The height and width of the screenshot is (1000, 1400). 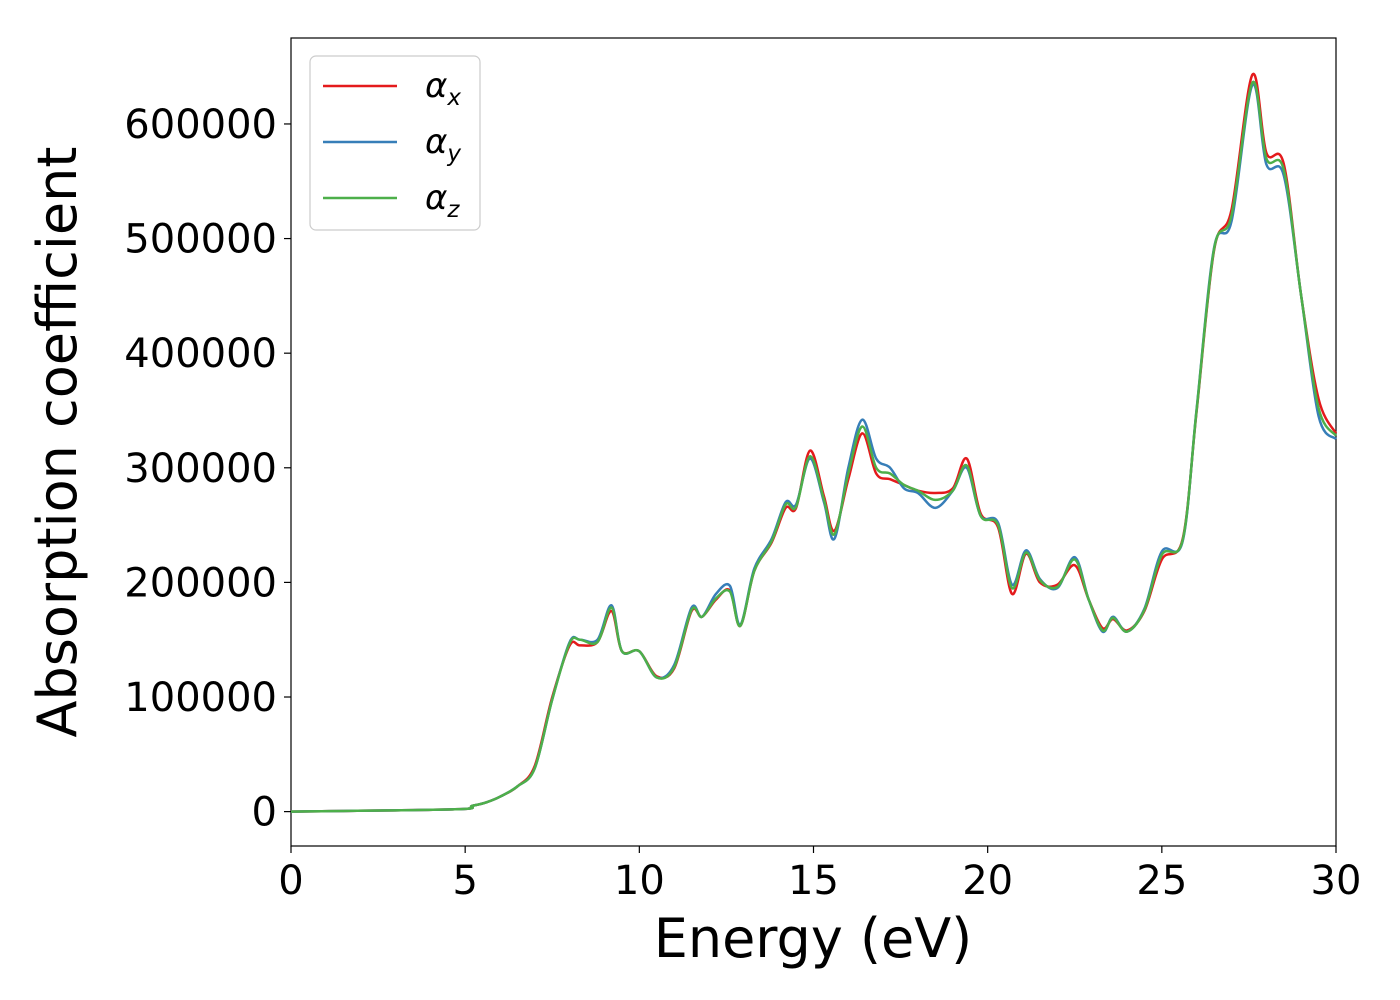 What do you see at coordinates (987, 881) in the screenshot?
I see `x-tick-label: 20` at bounding box center [987, 881].